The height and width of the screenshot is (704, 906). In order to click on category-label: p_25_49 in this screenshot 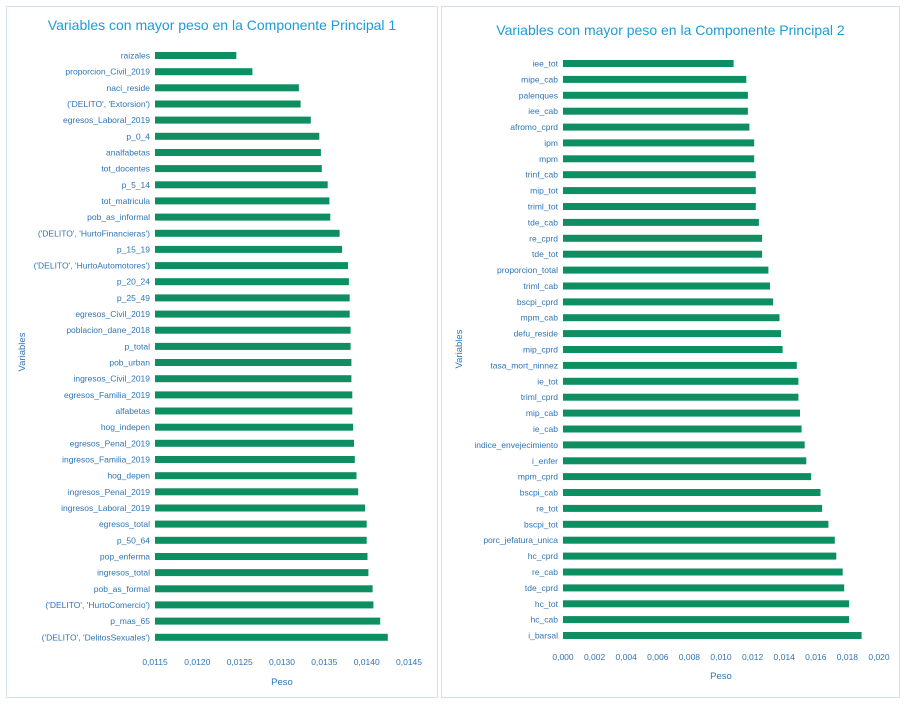, I will do `click(133, 298)`.